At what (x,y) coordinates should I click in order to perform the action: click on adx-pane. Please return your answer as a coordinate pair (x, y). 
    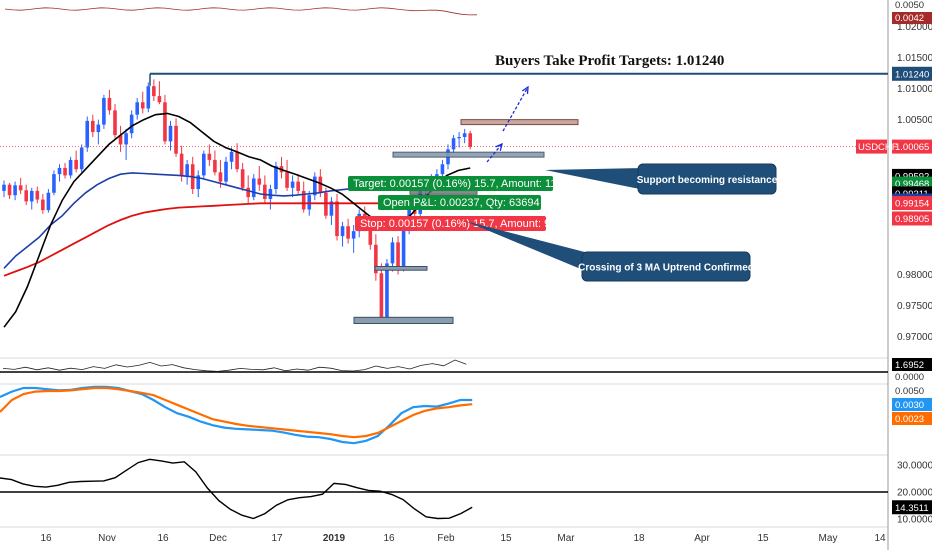
    Looking at the image, I should click on (444, 489).